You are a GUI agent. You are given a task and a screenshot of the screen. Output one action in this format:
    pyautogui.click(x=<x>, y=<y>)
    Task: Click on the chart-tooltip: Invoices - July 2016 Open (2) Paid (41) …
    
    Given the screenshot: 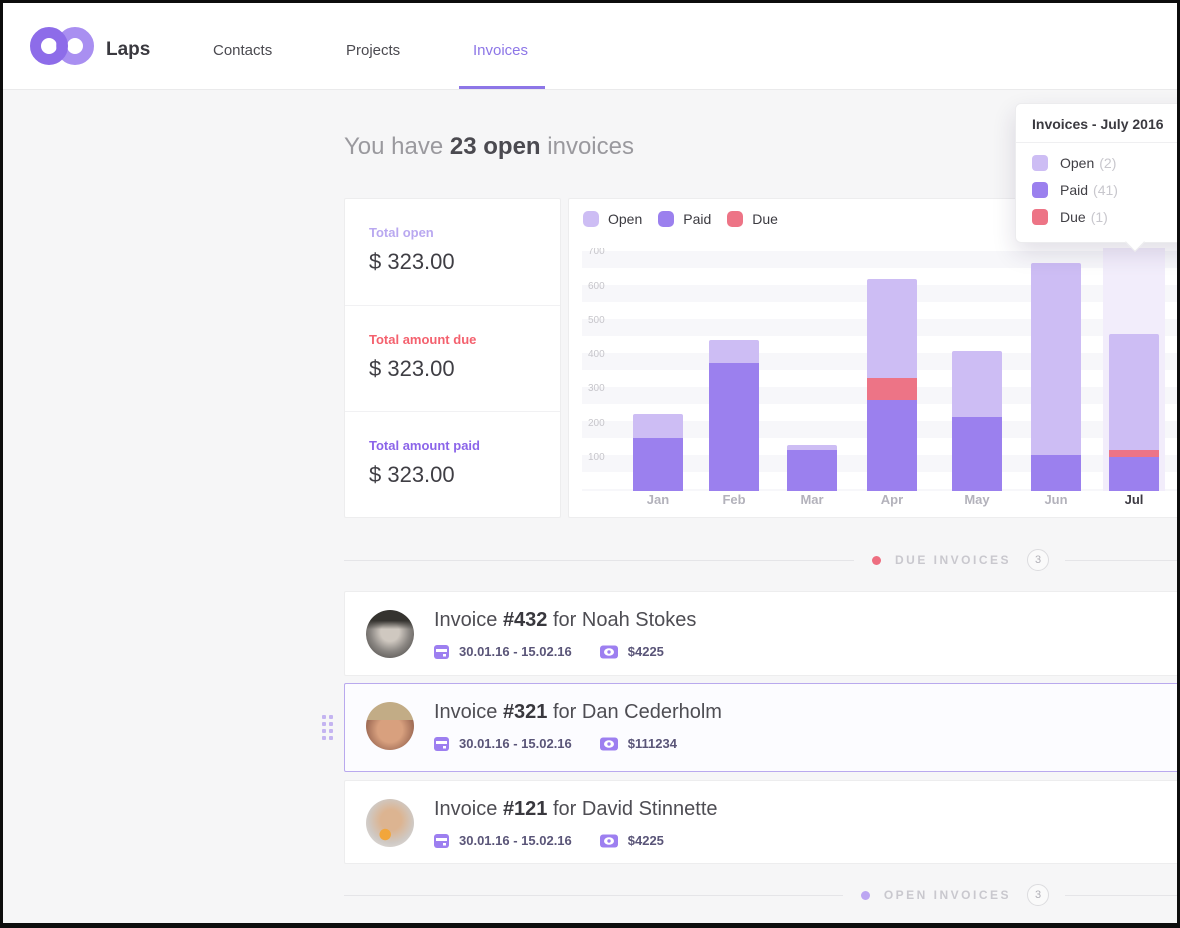 What is the action you would take?
    pyautogui.click(x=1096, y=177)
    